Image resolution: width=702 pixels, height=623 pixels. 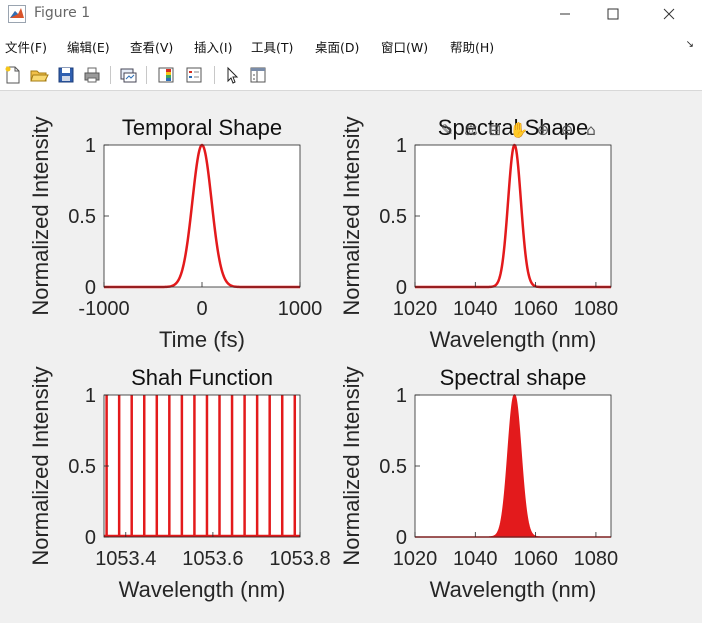 I want to click on legend-icon, so click(x=194, y=75).